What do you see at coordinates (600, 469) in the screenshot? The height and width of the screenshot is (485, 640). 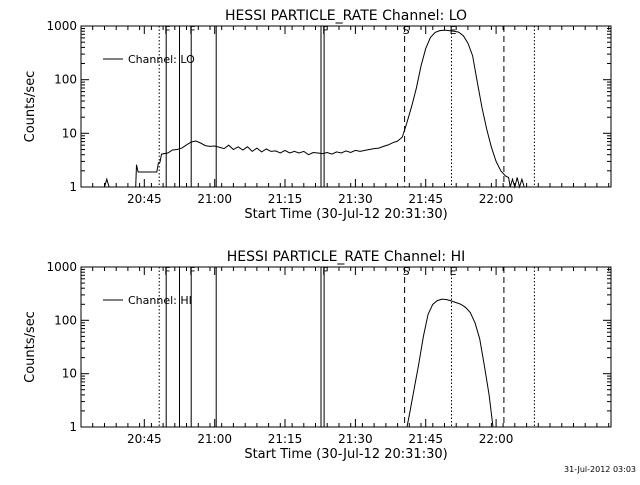 I see `generation-timestamp: 31-Jul-2012 03:03` at bounding box center [600, 469].